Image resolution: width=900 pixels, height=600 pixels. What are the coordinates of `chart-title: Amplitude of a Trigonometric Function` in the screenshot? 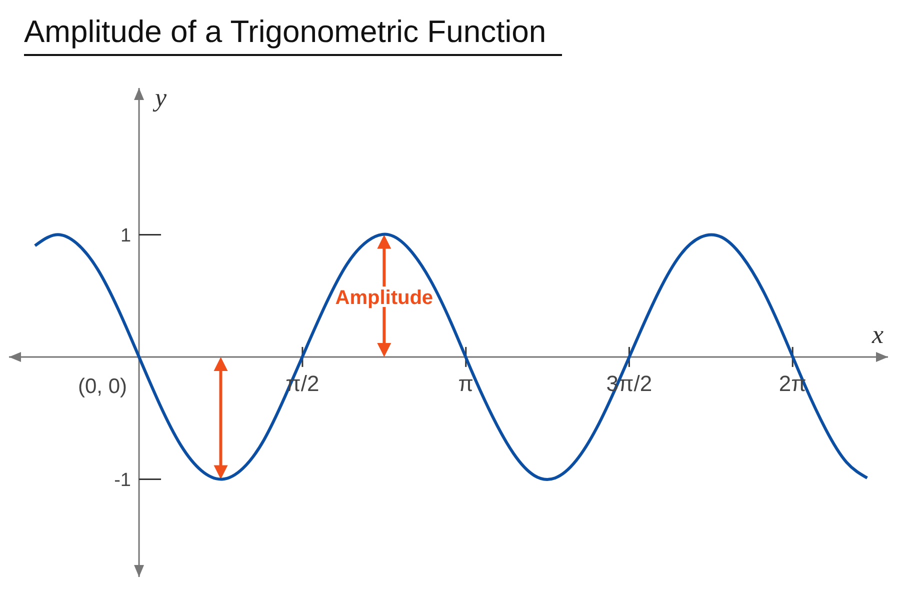 It's located at (293, 35).